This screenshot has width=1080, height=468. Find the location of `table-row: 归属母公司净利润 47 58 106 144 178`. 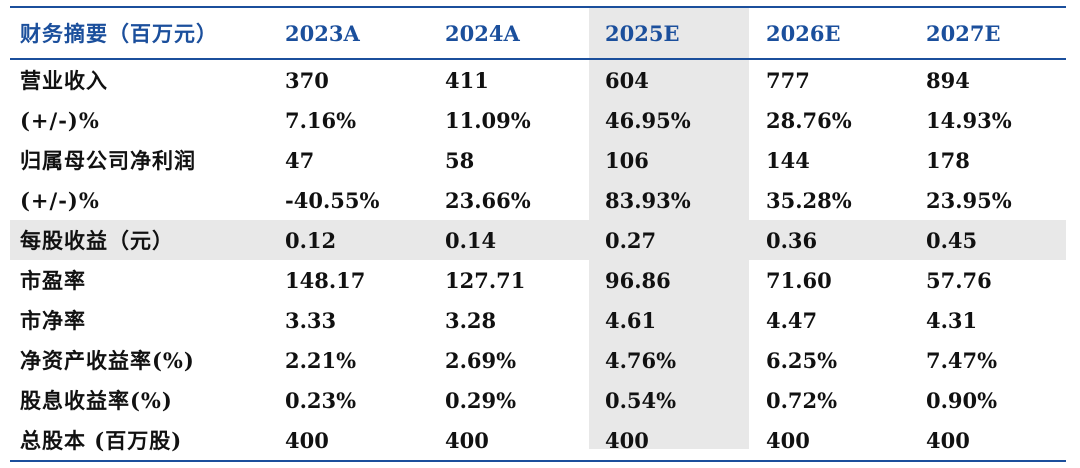

table-row: 归属母公司净利润 47 58 106 144 178 is located at coordinates (538, 160).